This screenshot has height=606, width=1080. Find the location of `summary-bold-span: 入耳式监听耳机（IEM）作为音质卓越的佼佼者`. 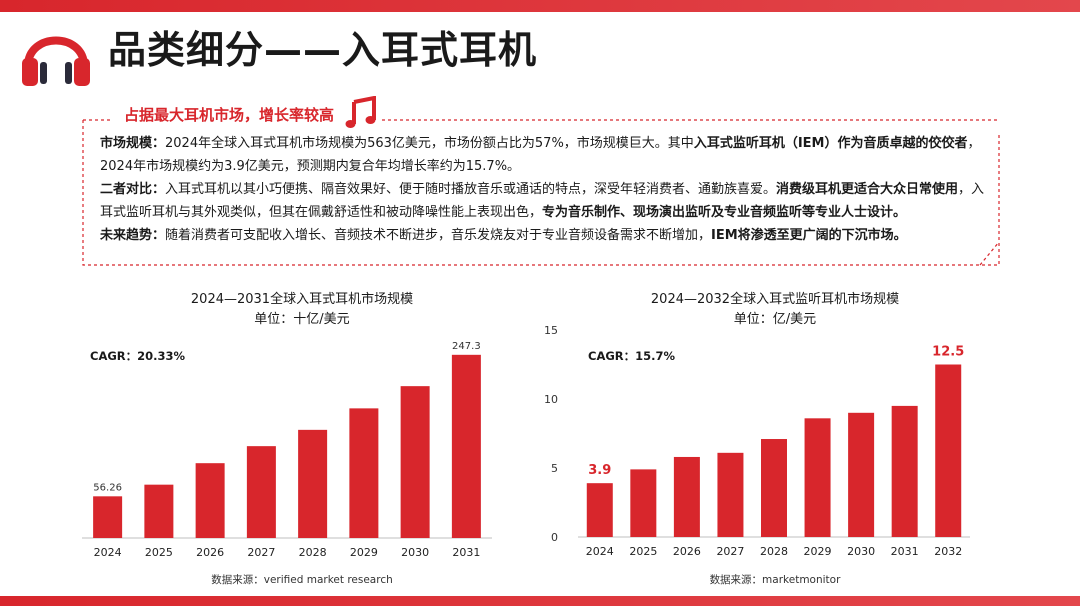

summary-bold-span: 入耳式监听耳机（IEM）作为音质卓越的佼佼者 is located at coordinates (830, 143).